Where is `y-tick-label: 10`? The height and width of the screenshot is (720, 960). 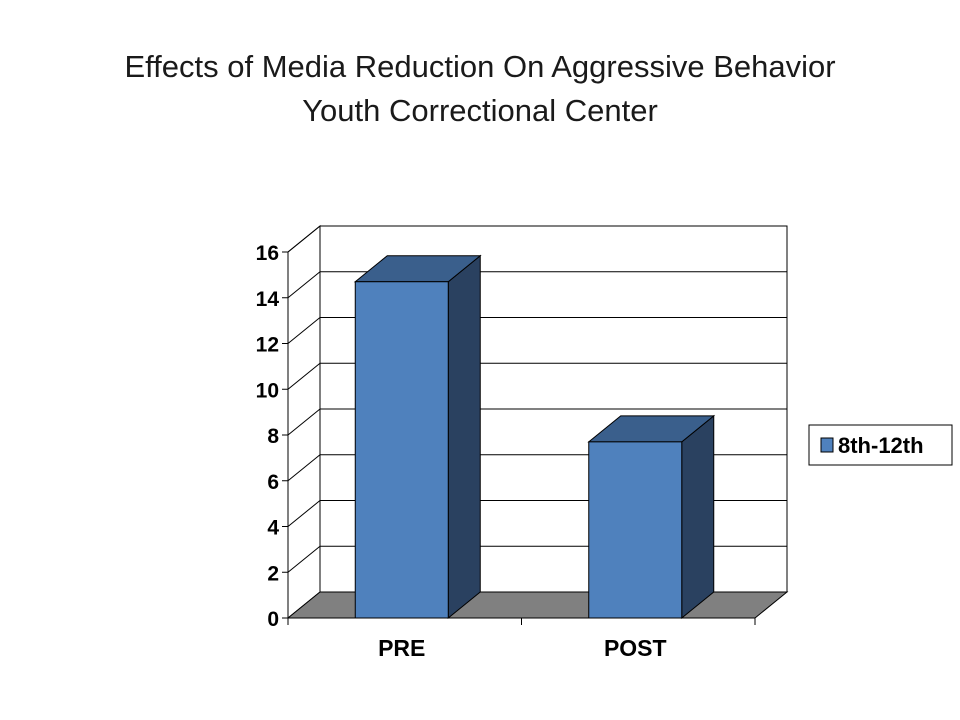 y-tick-label: 10 is located at coordinates (267, 390).